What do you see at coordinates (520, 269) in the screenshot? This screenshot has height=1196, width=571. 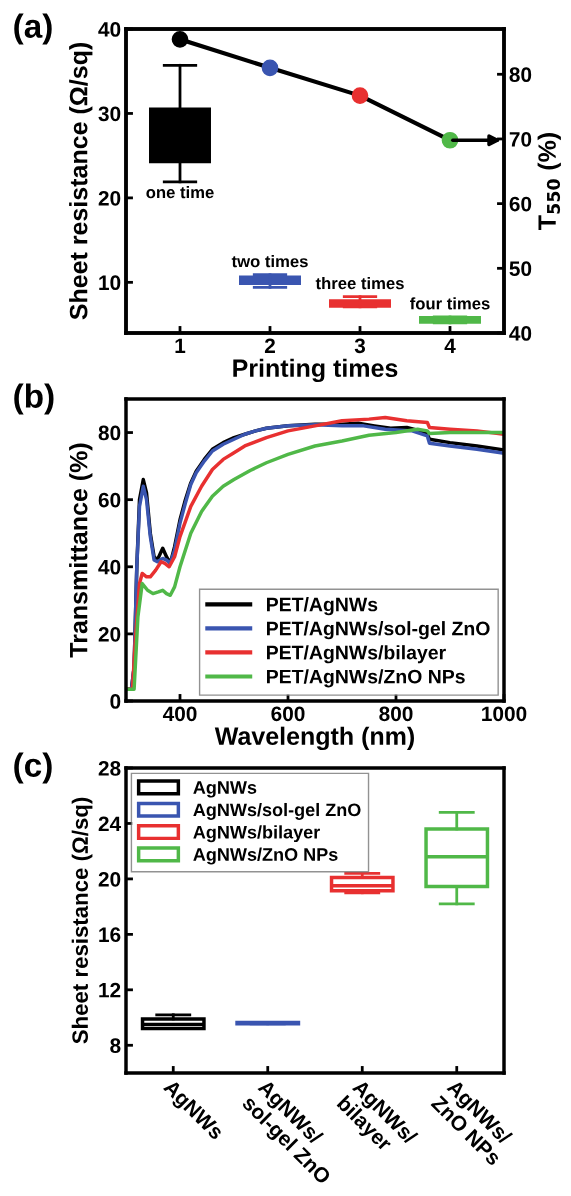 I see `y2-tick-label: 50` at bounding box center [520, 269].